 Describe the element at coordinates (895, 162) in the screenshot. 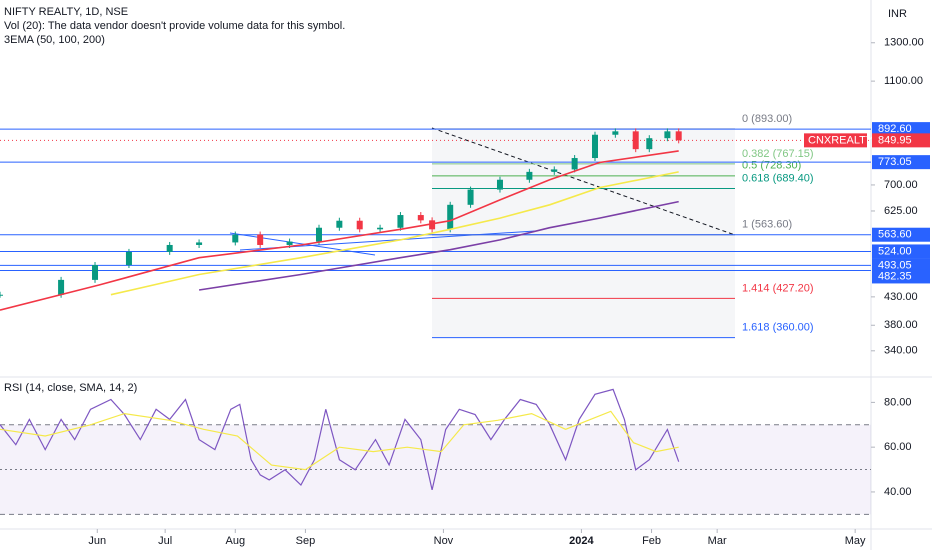

I see `price-label: 773.05` at that location.